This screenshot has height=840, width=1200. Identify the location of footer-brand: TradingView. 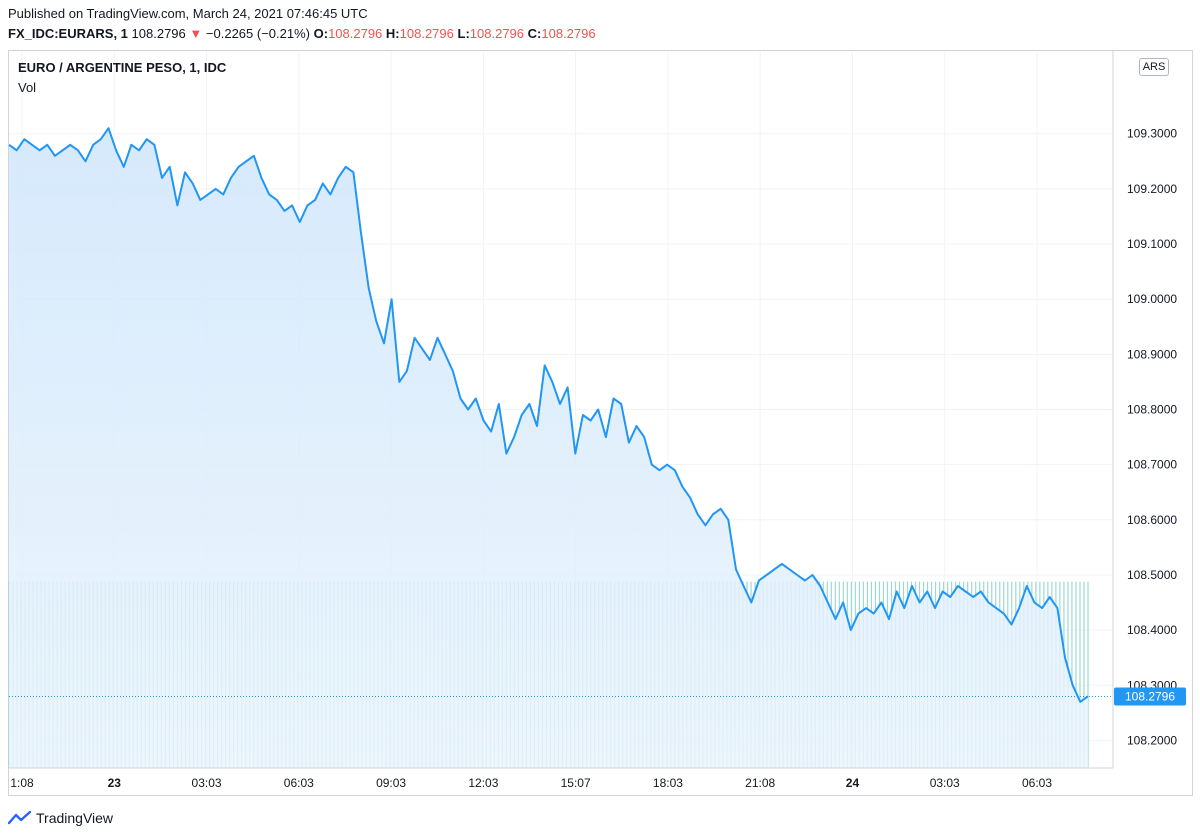
(60, 818).